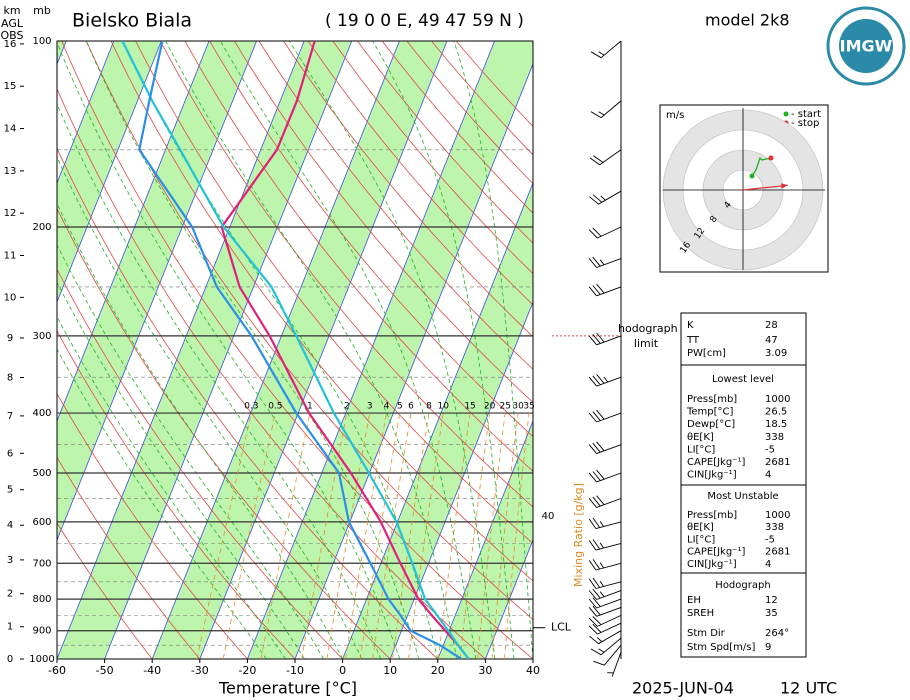 The width and height of the screenshot is (910, 700). I want to click on index-value: 47, so click(771, 340).